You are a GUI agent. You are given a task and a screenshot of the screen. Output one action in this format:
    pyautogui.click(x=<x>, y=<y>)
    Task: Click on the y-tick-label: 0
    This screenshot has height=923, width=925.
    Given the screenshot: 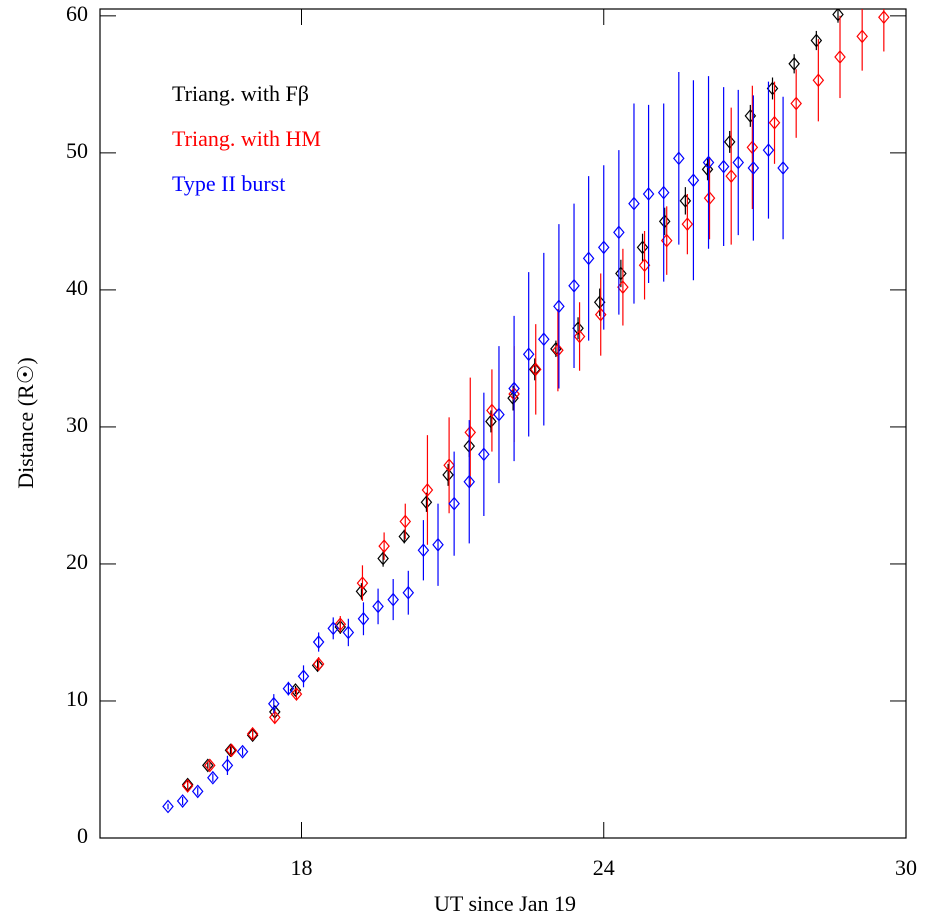 What is the action you would take?
    pyautogui.click(x=82, y=835)
    